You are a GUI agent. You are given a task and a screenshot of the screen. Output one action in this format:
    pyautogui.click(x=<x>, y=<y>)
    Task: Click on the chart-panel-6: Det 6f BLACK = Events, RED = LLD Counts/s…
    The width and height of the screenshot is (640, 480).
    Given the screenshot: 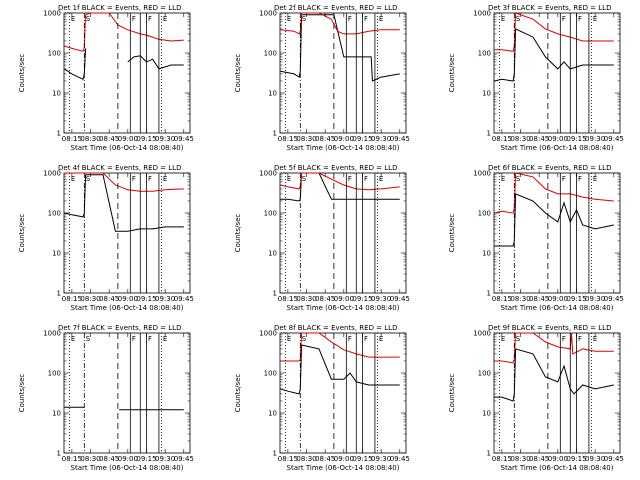 What is the action you would take?
    pyautogui.click(x=536, y=238)
    